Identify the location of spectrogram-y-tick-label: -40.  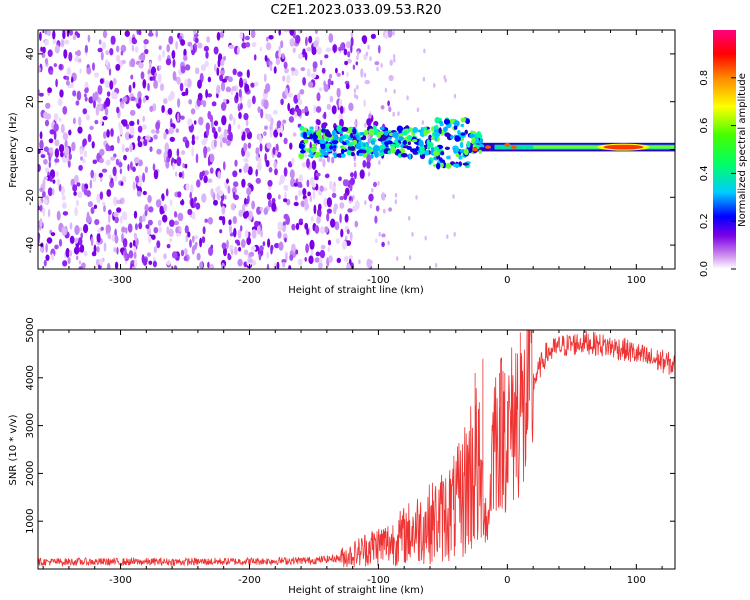
(30, 245).